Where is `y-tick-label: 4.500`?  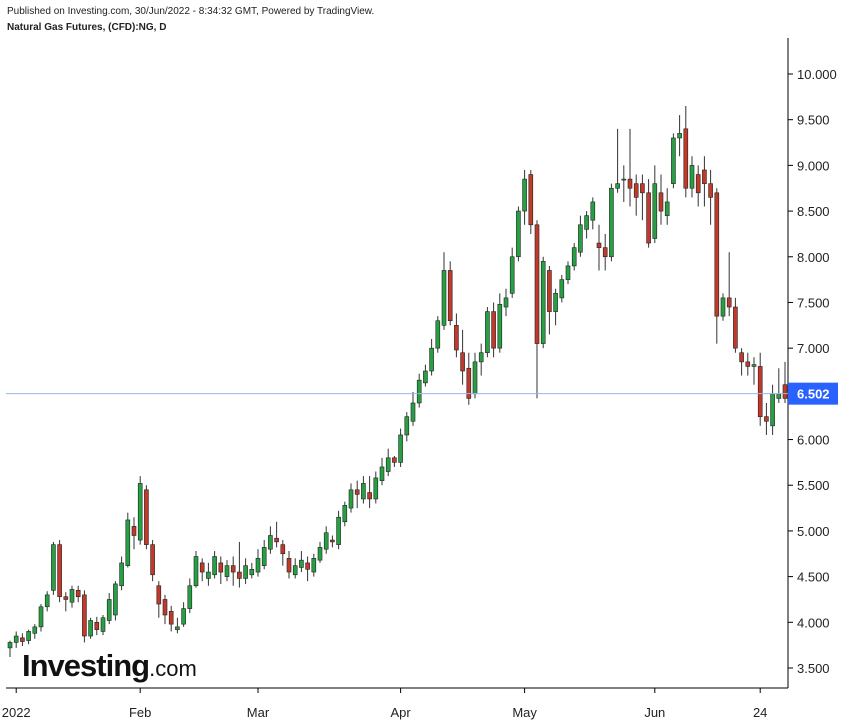
y-tick-label: 4.500 is located at coordinates (813, 577).